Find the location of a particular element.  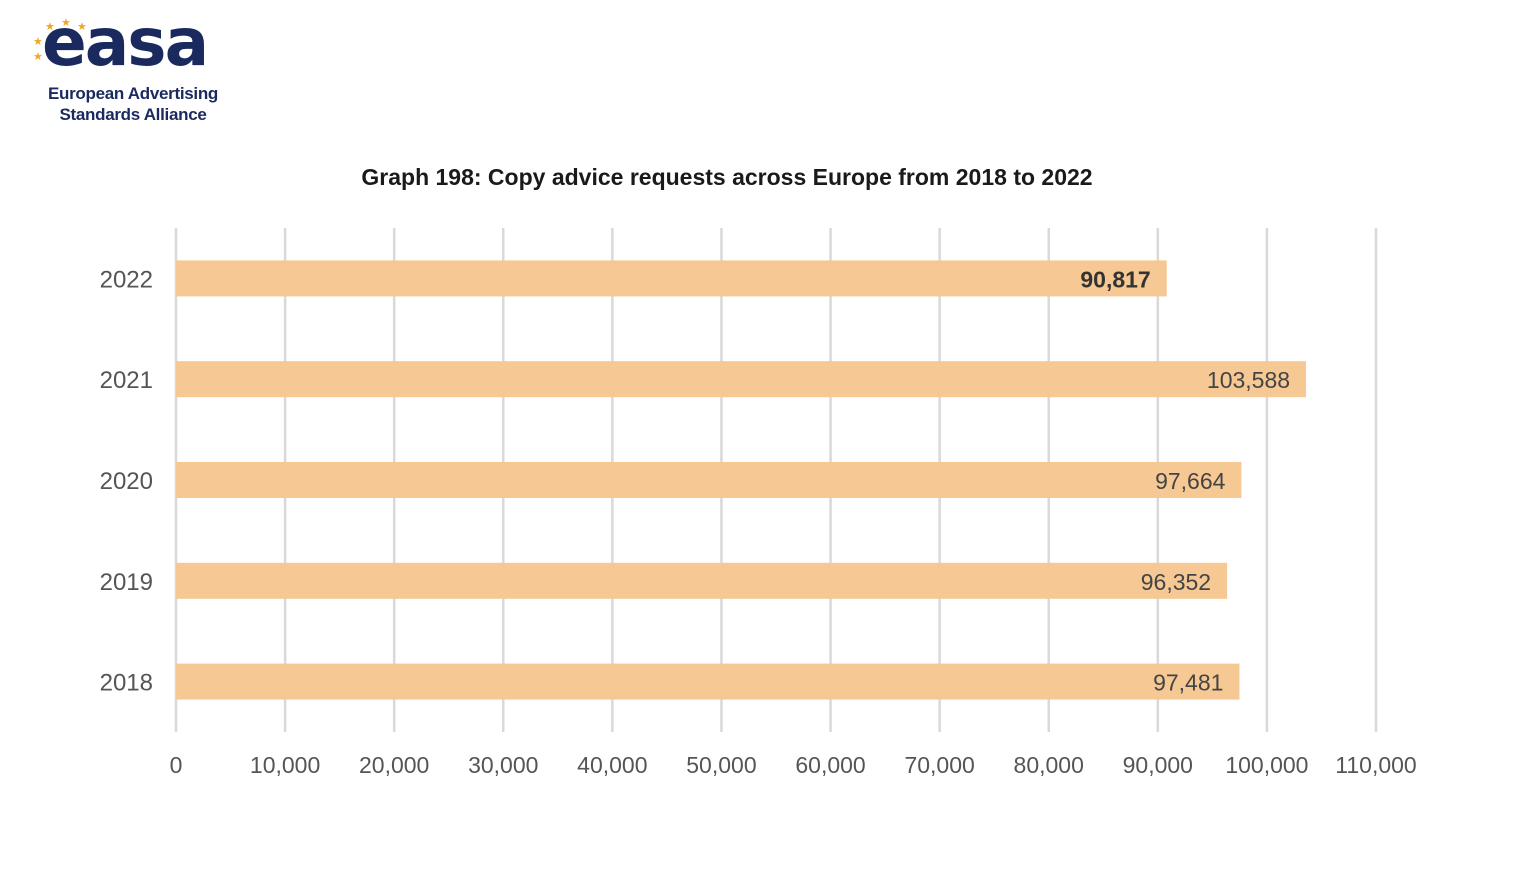

x-tick-label: 0 is located at coordinates (176, 765).